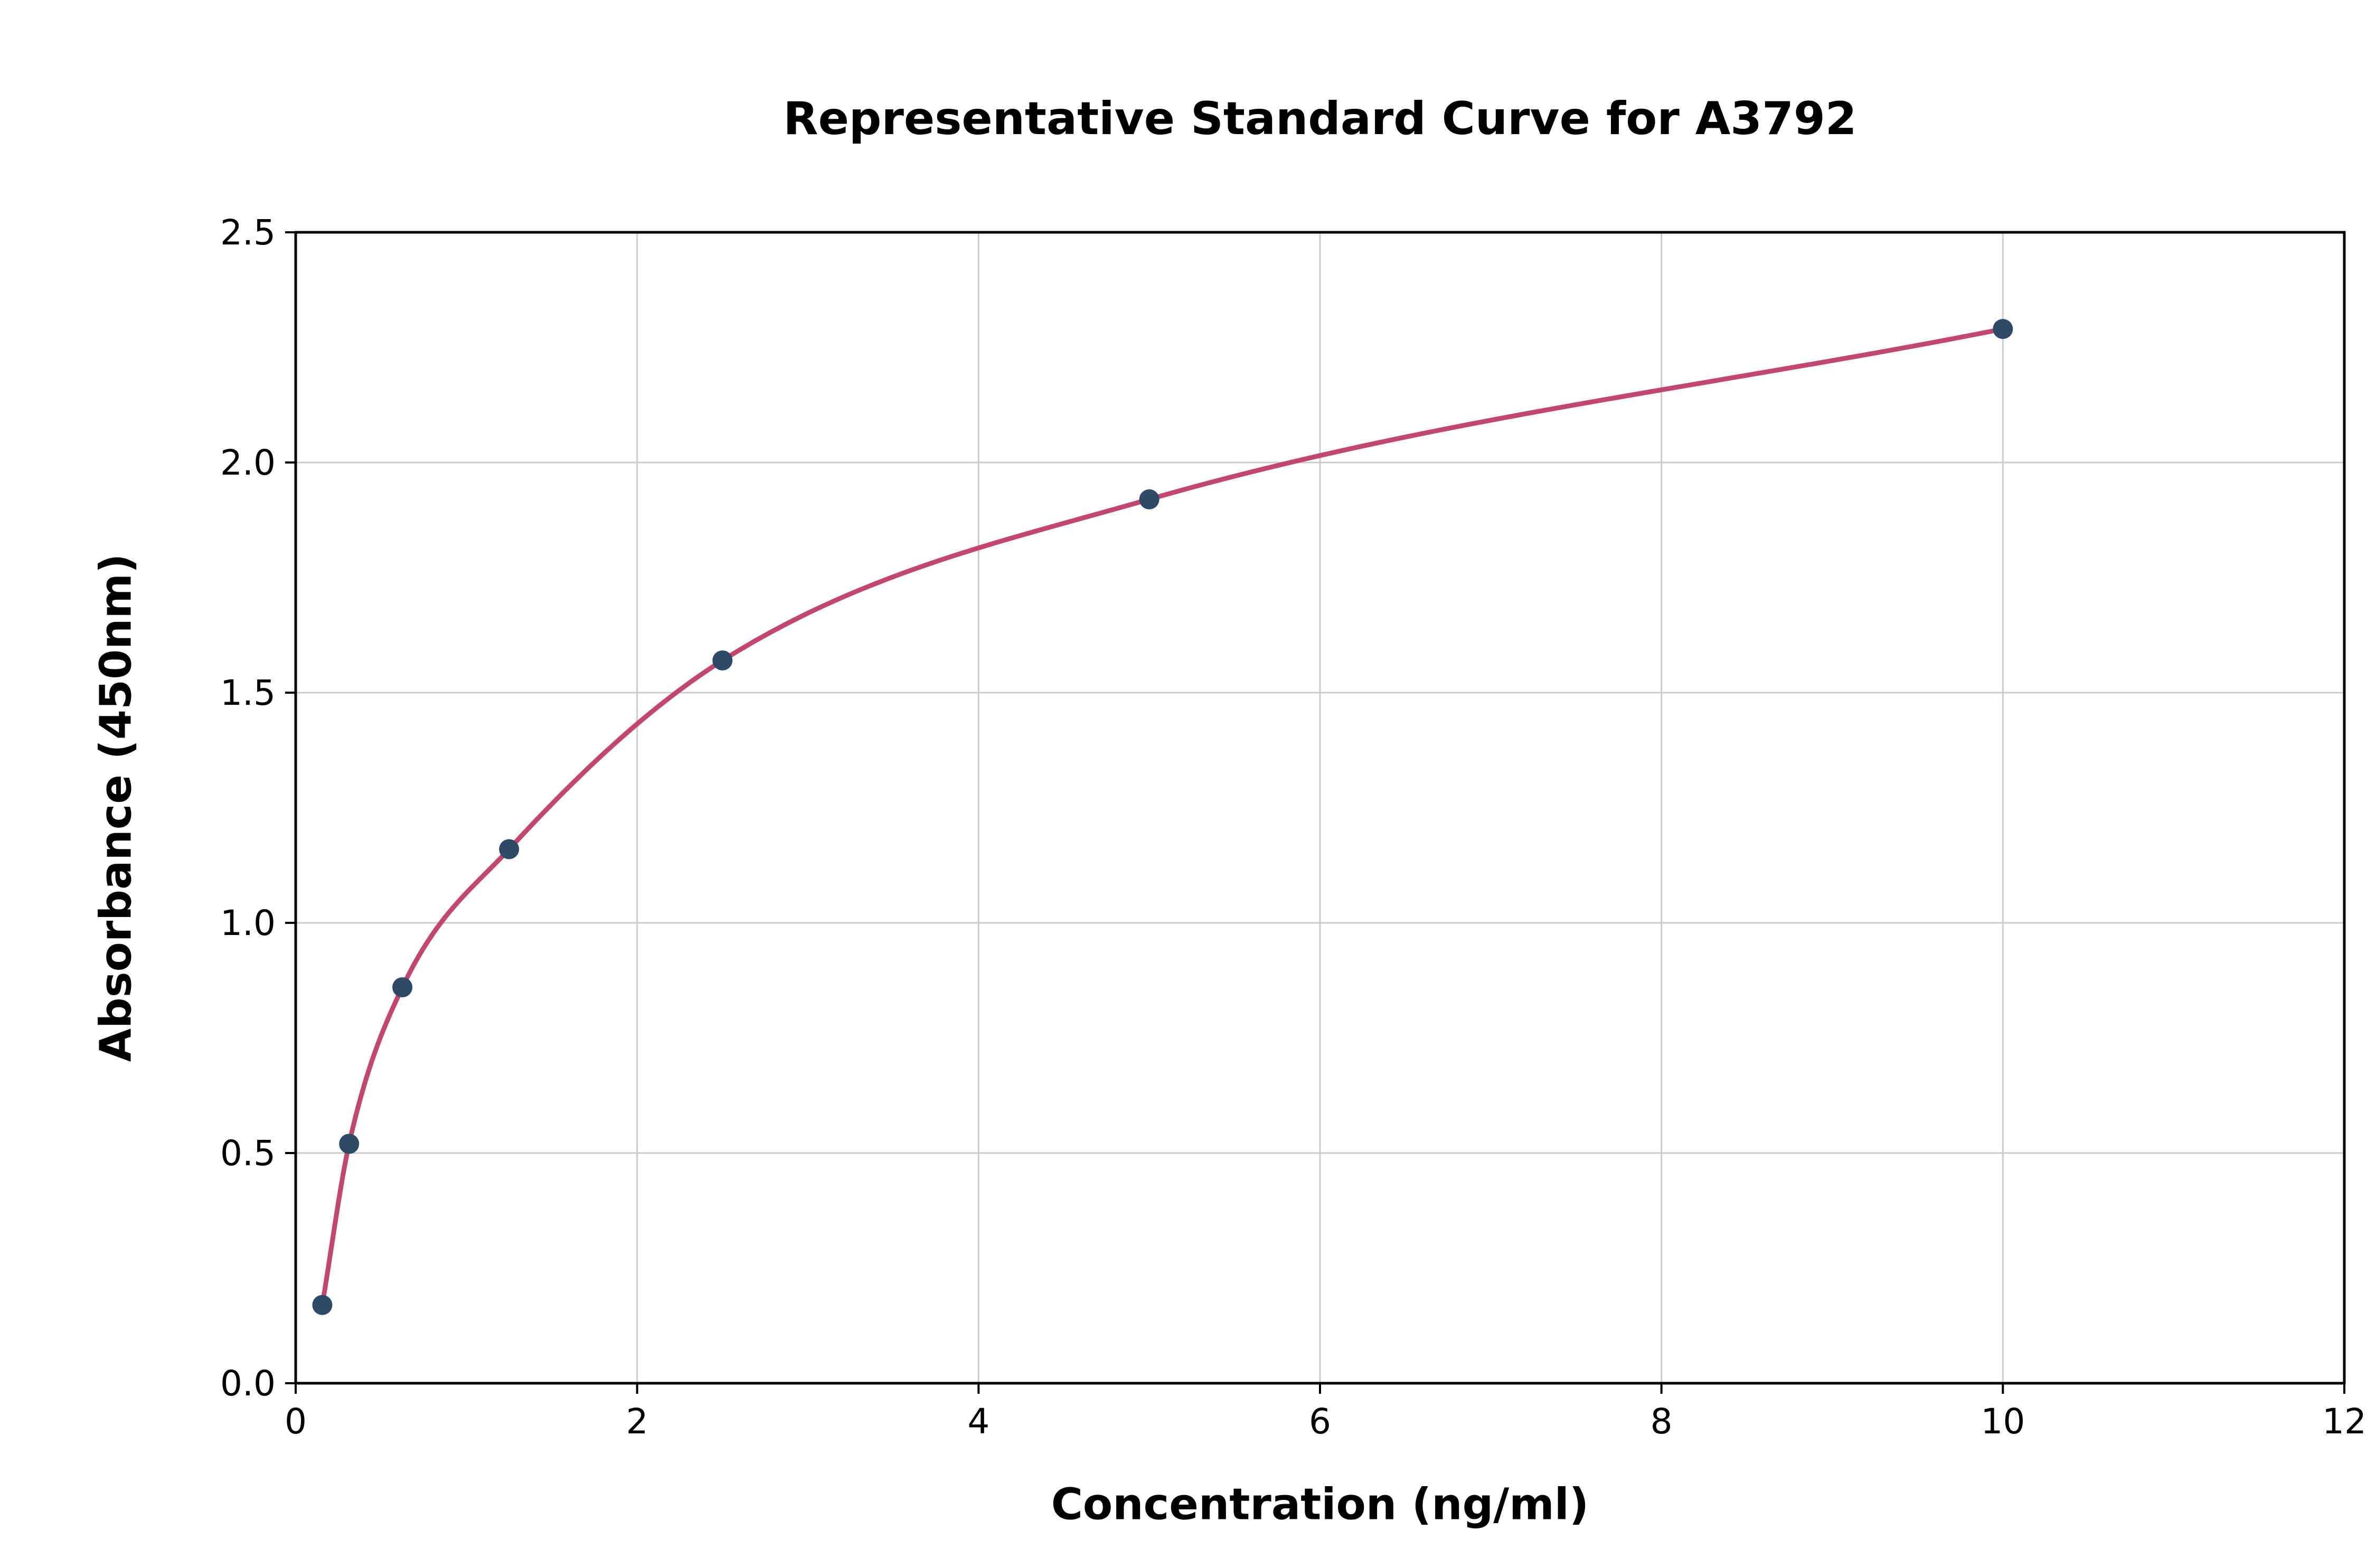 The height and width of the screenshot is (1568, 2376). Describe the element at coordinates (2344, 1421) in the screenshot. I see `x-tick-label: 12` at that location.